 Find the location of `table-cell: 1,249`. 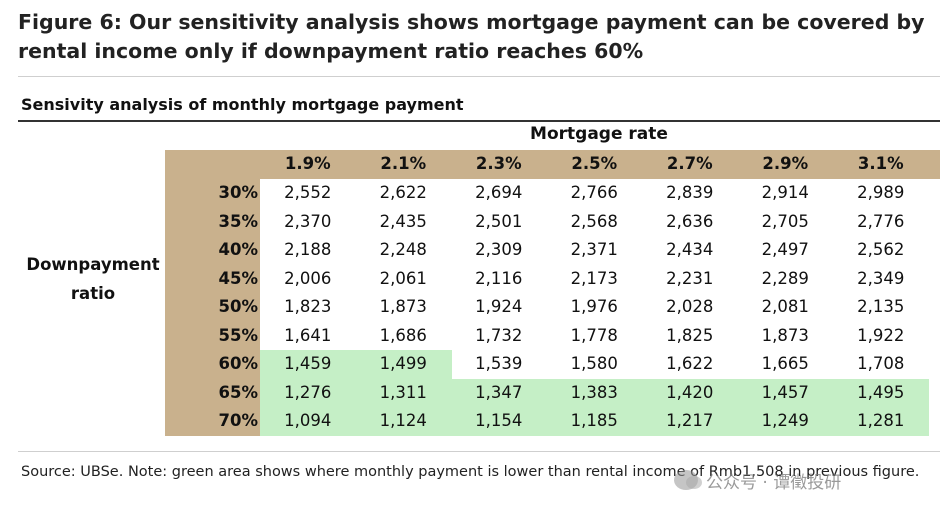

table-cell: 1,249 is located at coordinates (785, 420).